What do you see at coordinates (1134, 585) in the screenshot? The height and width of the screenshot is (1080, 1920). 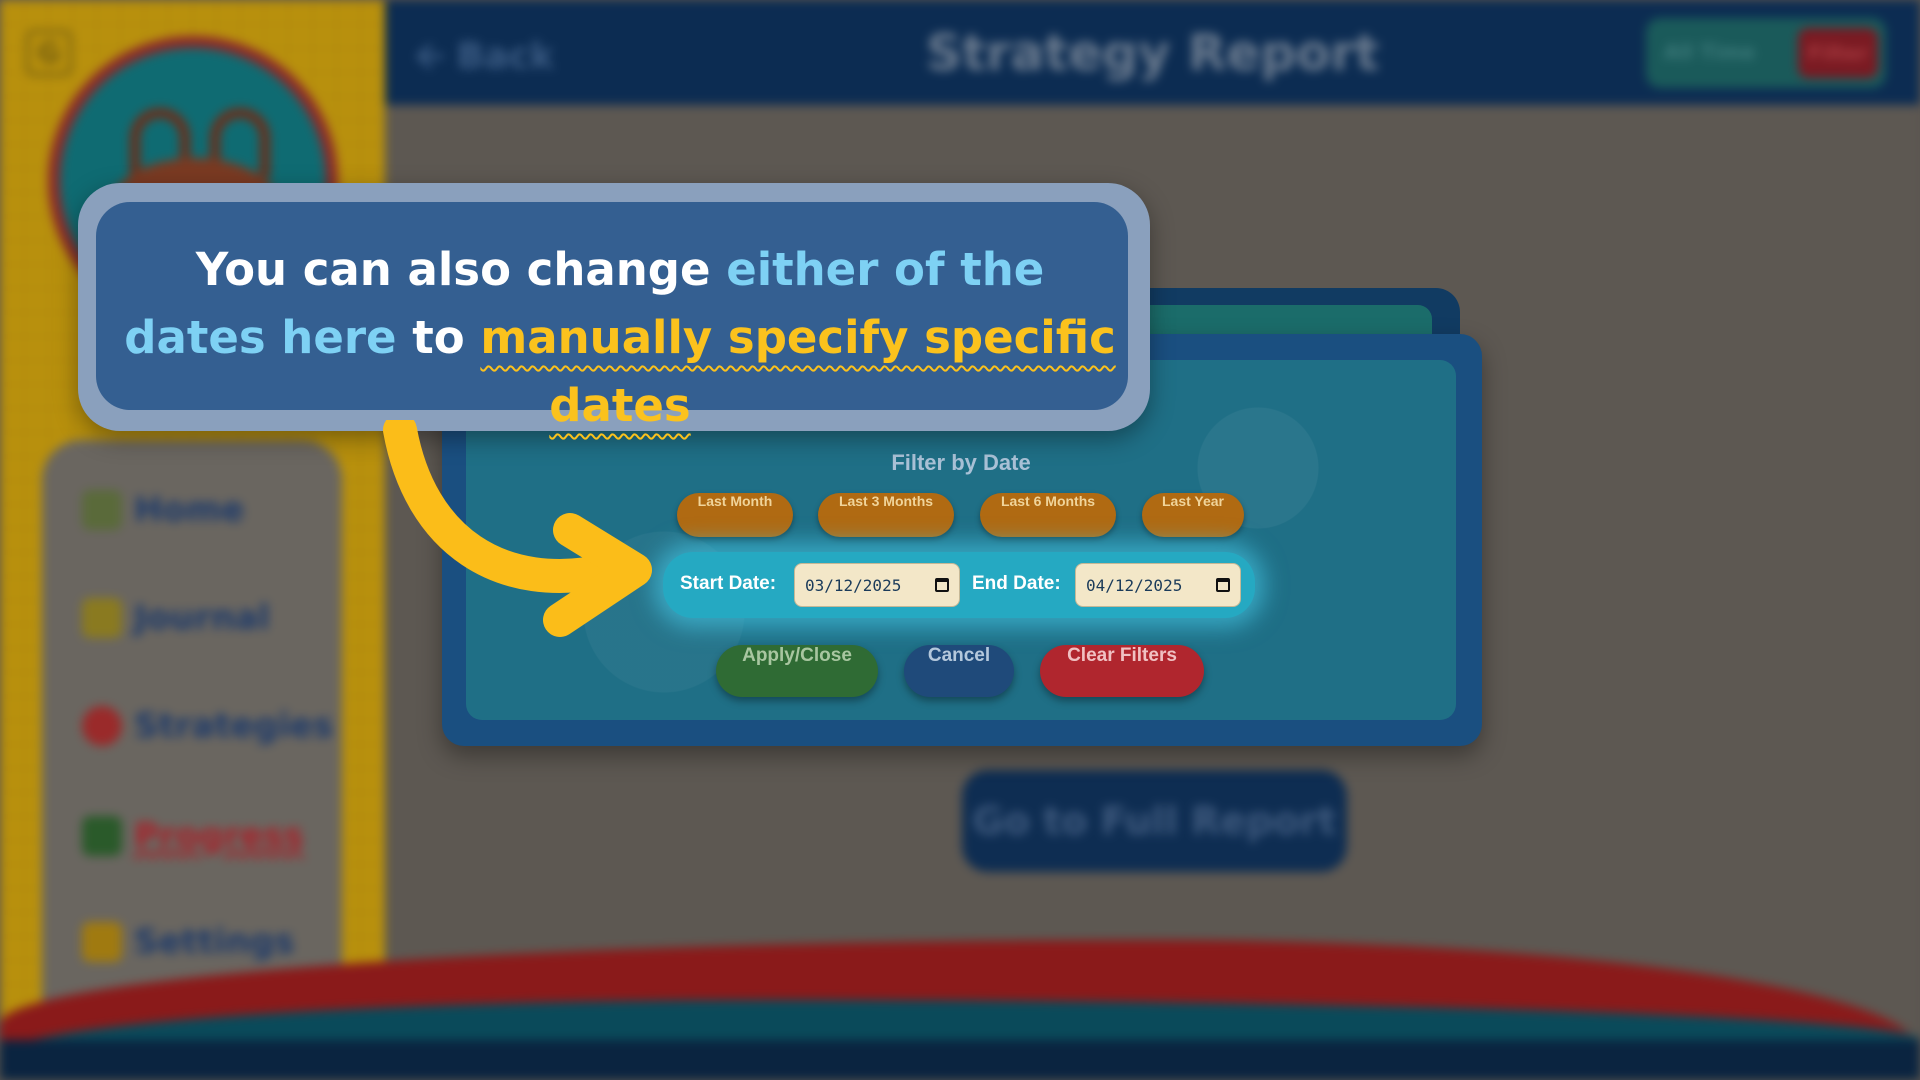 I see `end-date-value: 04/12/2025` at bounding box center [1134, 585].